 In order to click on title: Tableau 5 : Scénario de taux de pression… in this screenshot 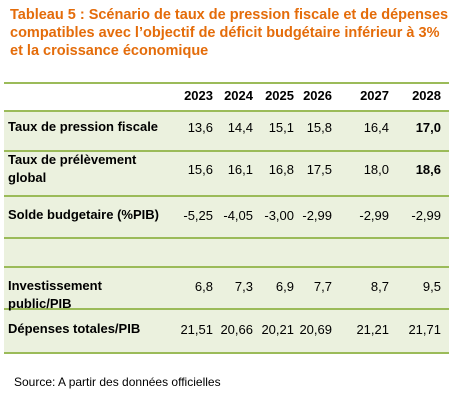, I will do `click(229, 33)`.